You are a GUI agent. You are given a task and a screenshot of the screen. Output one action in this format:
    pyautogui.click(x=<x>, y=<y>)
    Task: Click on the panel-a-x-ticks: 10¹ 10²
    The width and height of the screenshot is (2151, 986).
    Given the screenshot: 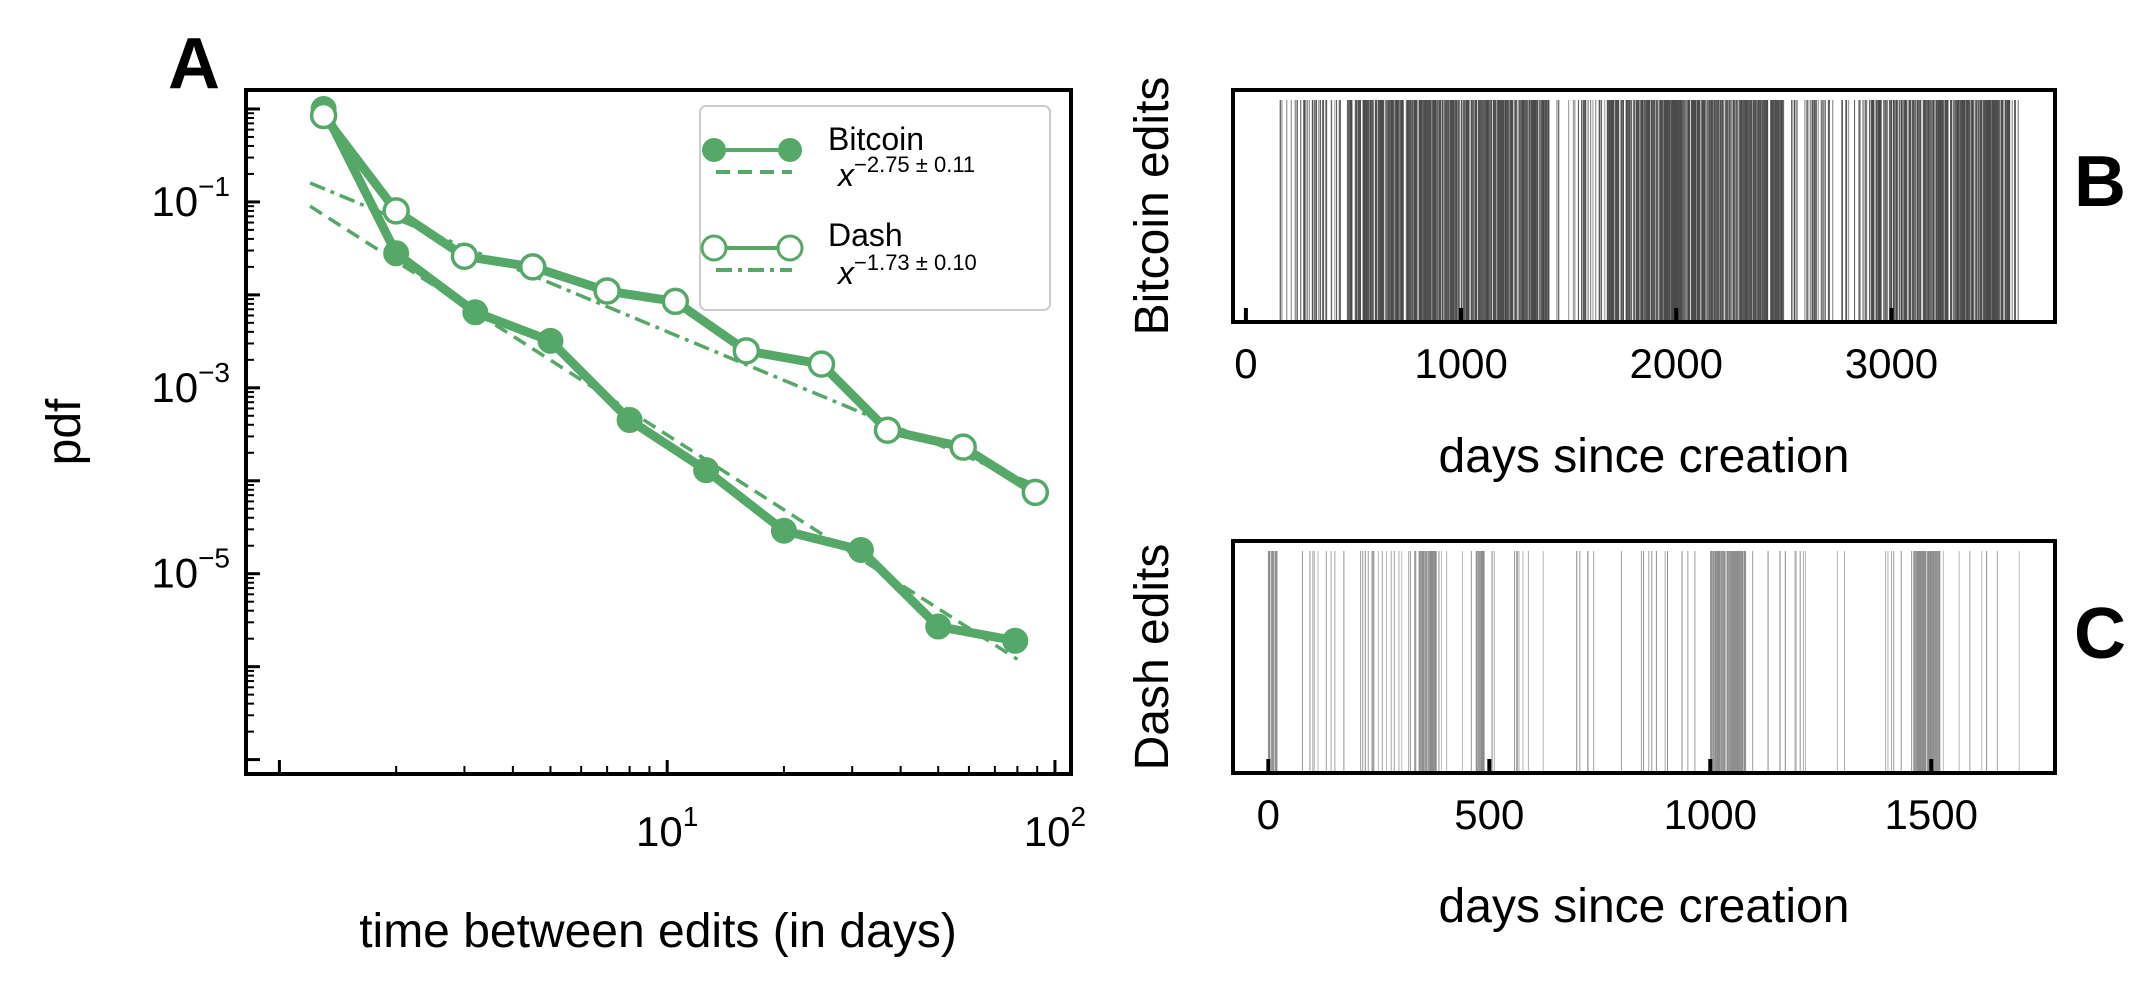 What is the action you would take?
    pyautogui.click(x=681, y=807)
    